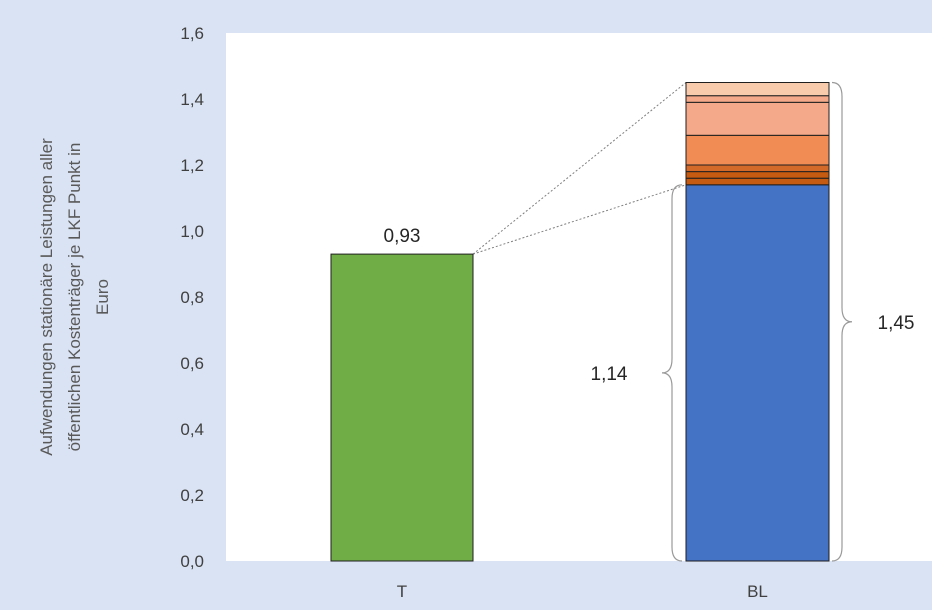 The width and height of the screenshot is (932, 610). I want to click on category-label: T, so click(402, 591).